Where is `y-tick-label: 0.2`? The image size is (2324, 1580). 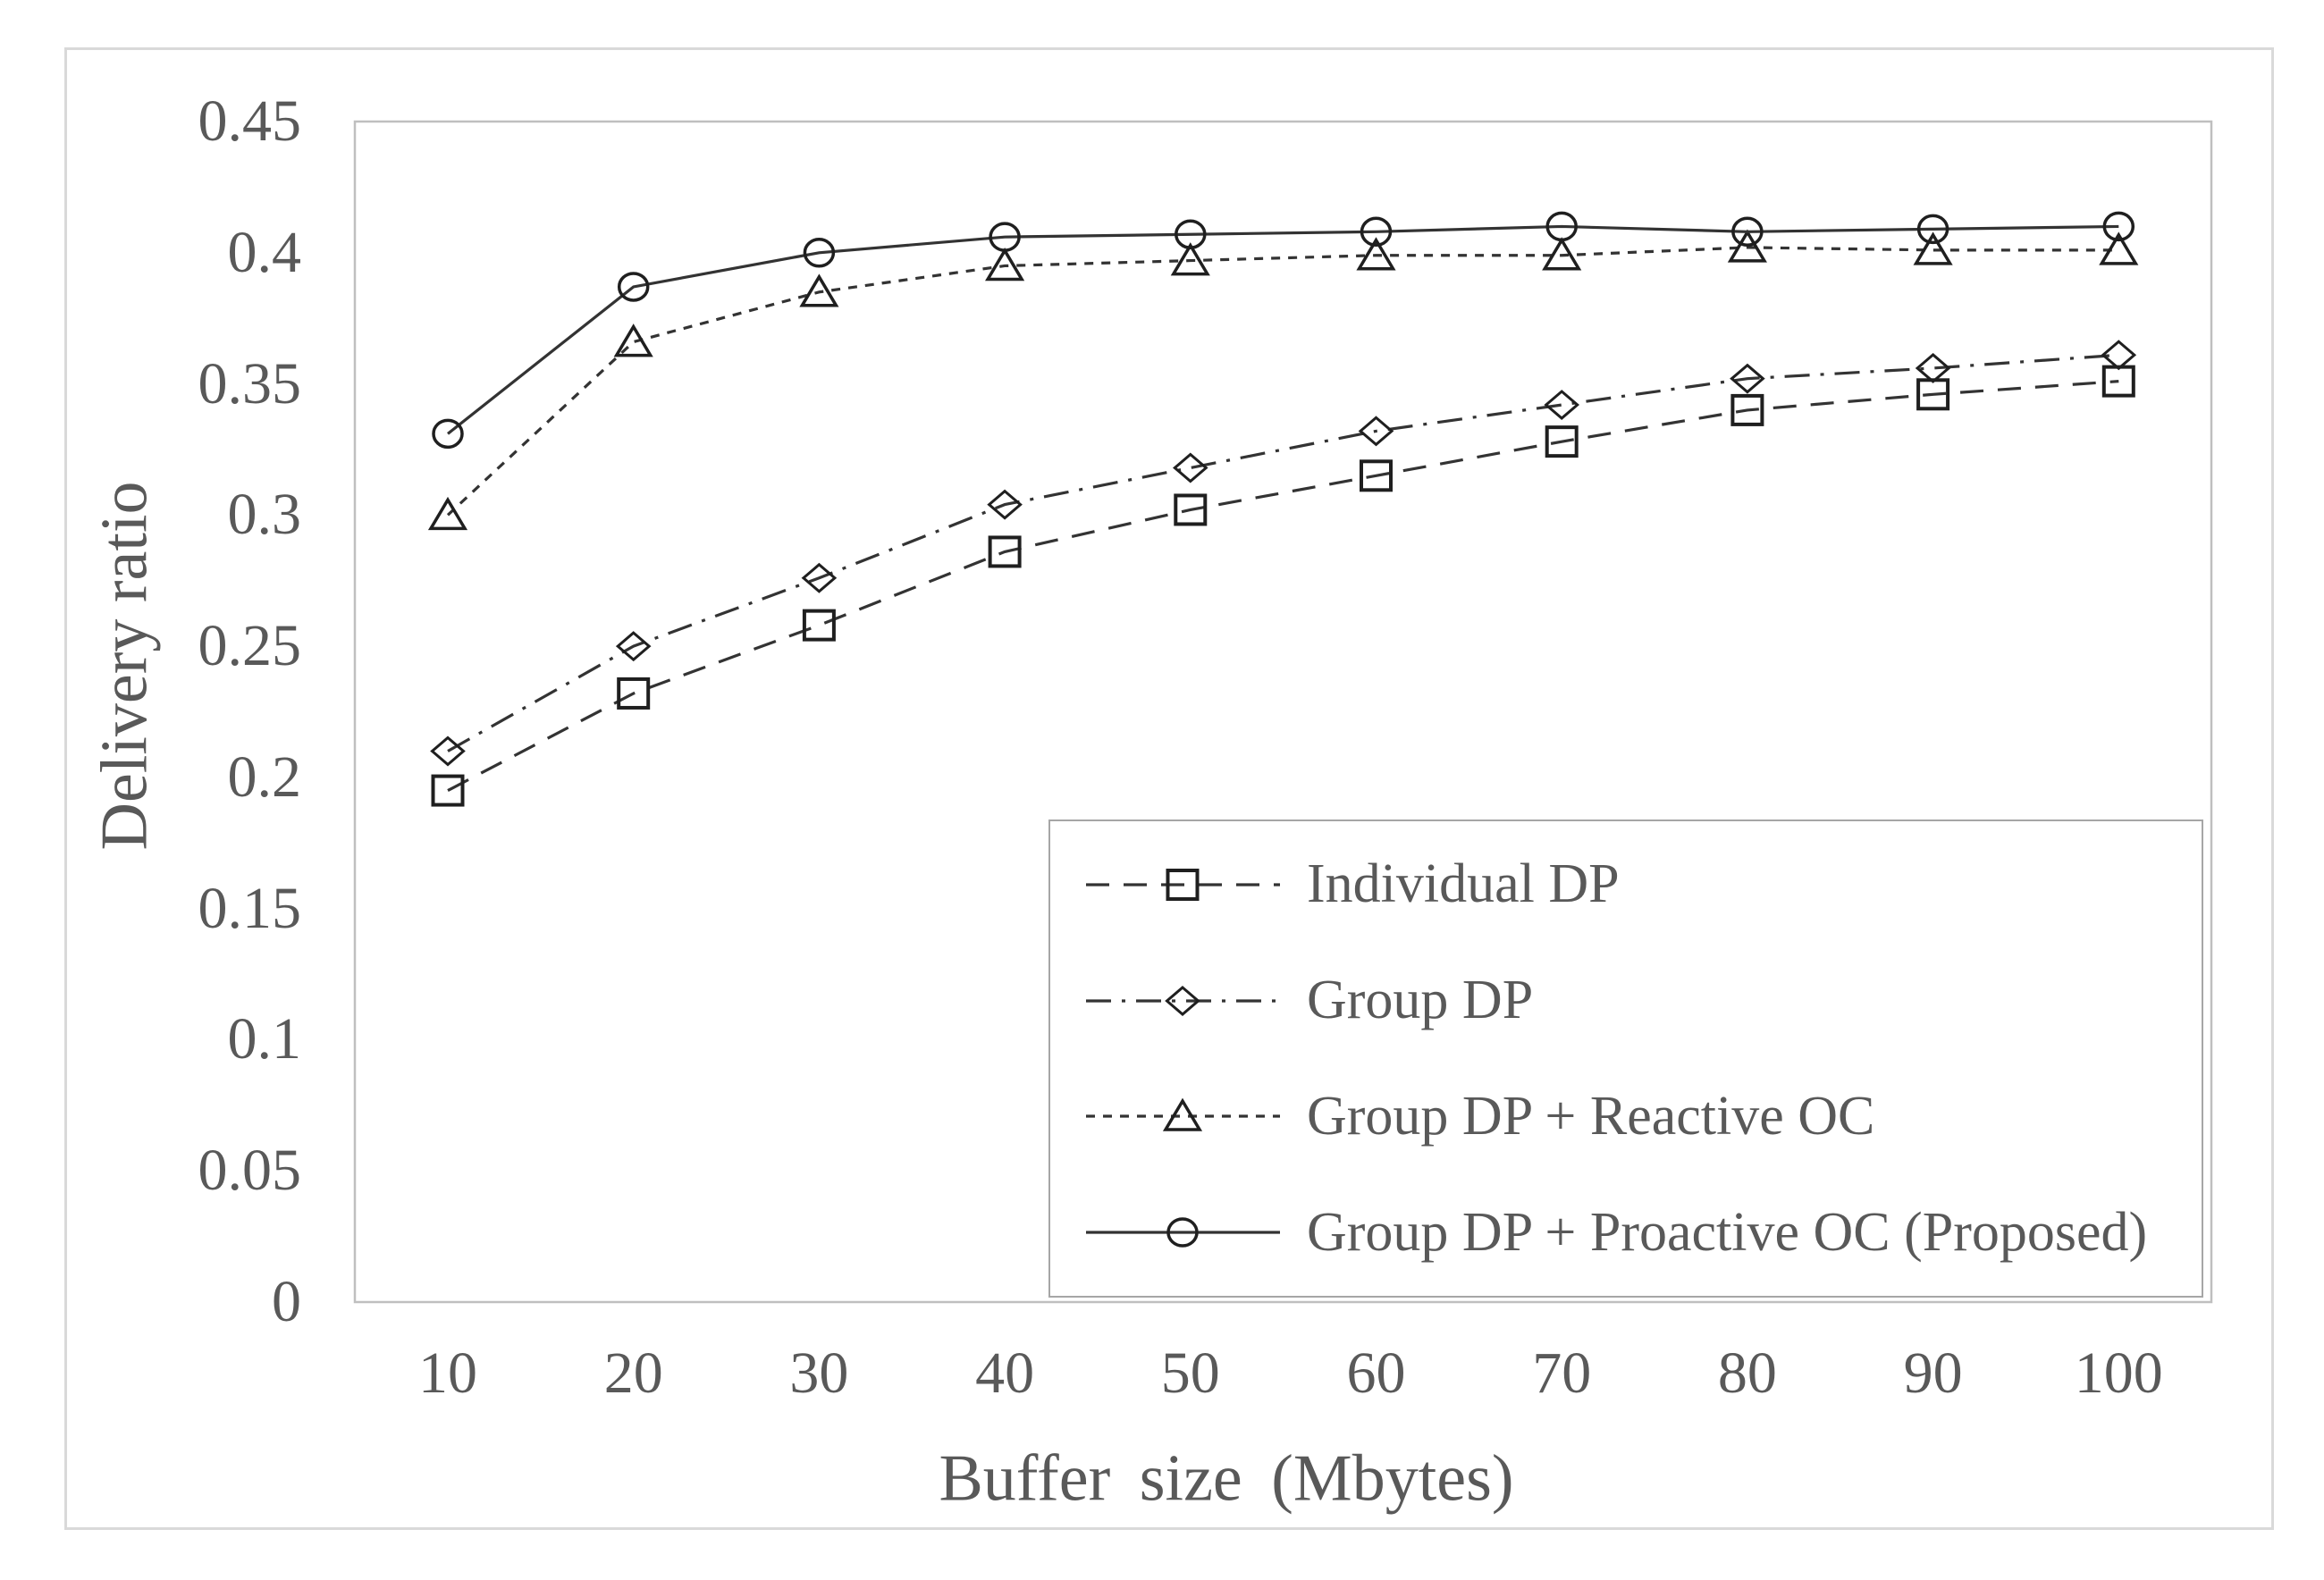
y-tick-label: 0.2 is located at coordinates (265, 777).